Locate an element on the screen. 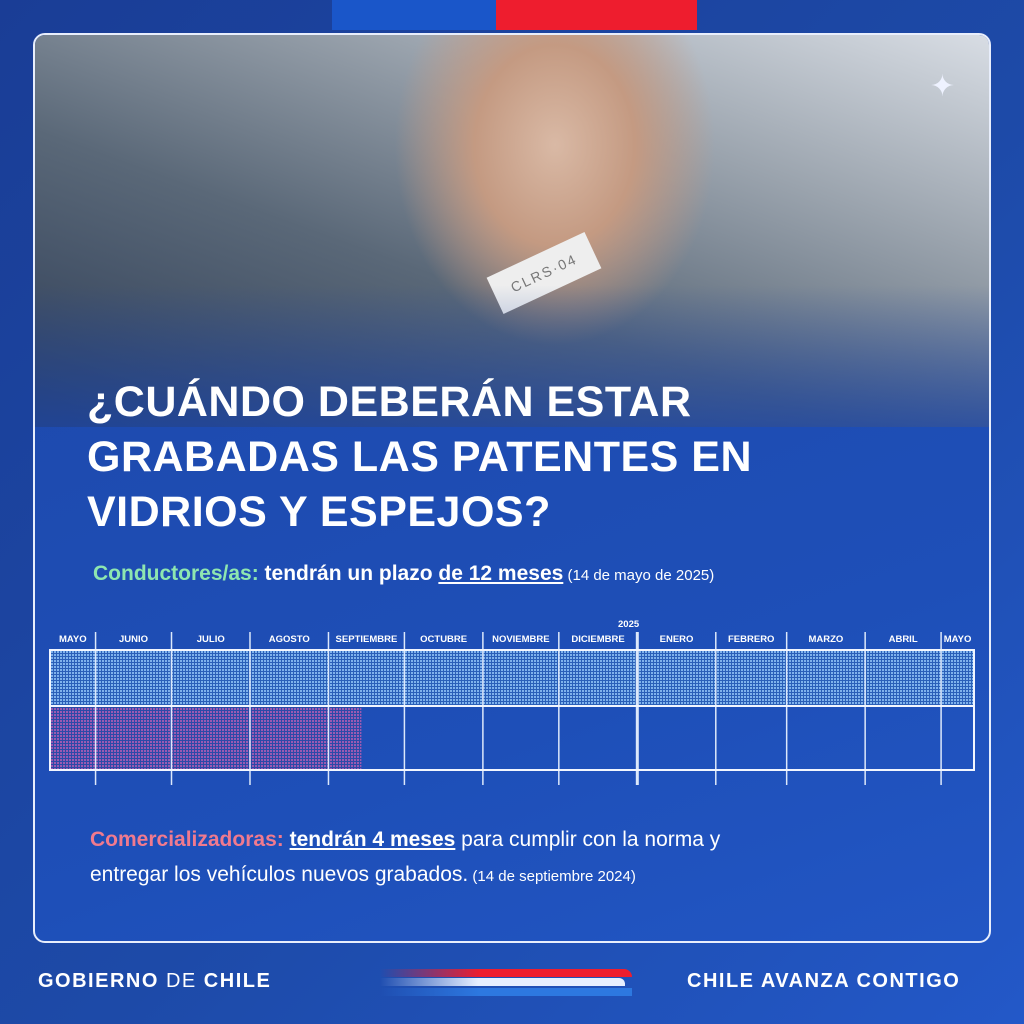 The width and height of the screenshot is (1024, 1024). sparkle-icon: ✦ is located at coordinates (942, 86).